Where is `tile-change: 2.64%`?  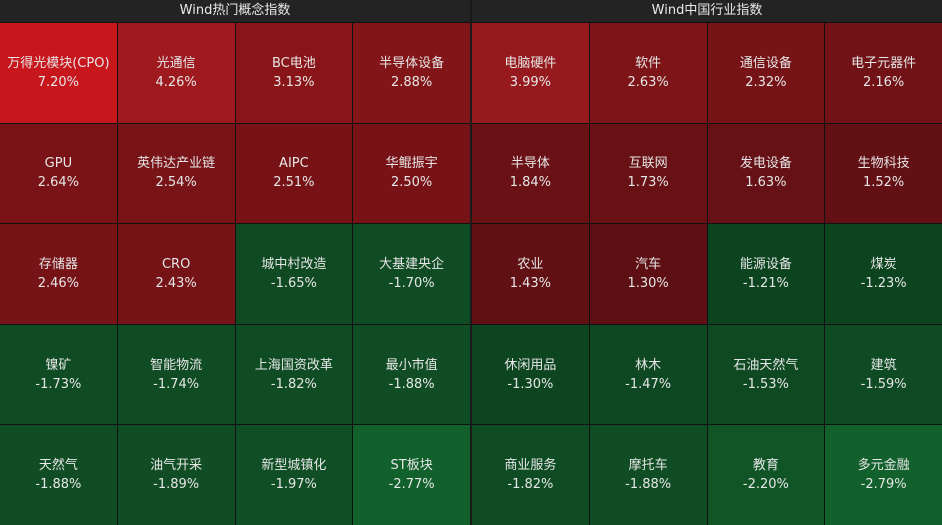 tile-change: 2.64% is located at coordinates (58, 183).